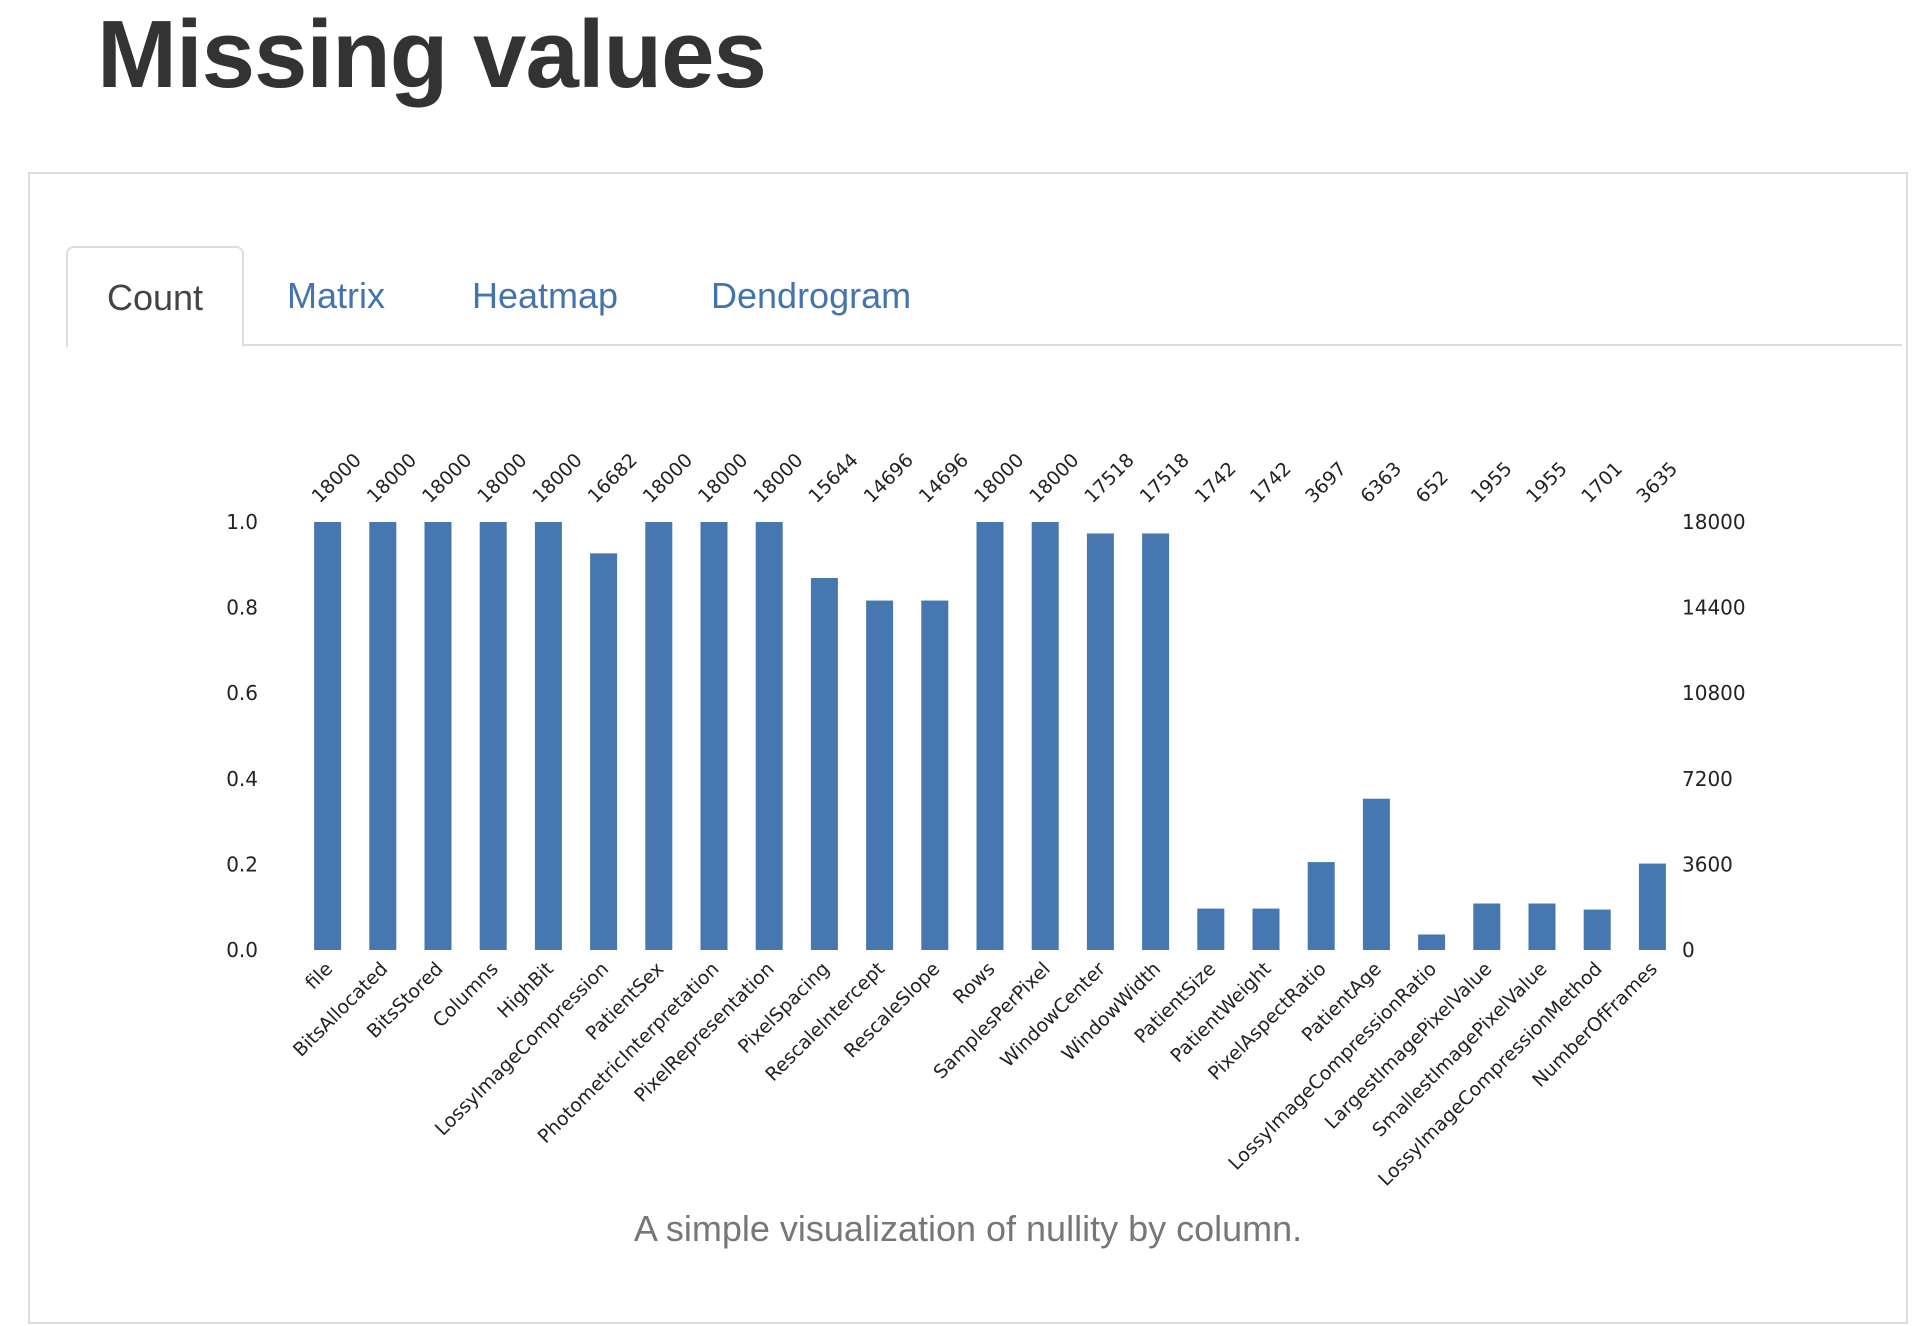 Image resolution: width=1912 pixels, height=1326 pixels. I want to click on left-axis-tick-label: 0.6, so click(242, 693).